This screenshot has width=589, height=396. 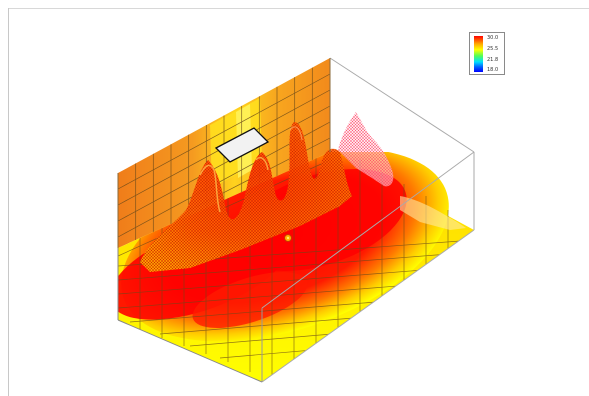 I want to click on frame-left-border, so click(x=8, y=202).